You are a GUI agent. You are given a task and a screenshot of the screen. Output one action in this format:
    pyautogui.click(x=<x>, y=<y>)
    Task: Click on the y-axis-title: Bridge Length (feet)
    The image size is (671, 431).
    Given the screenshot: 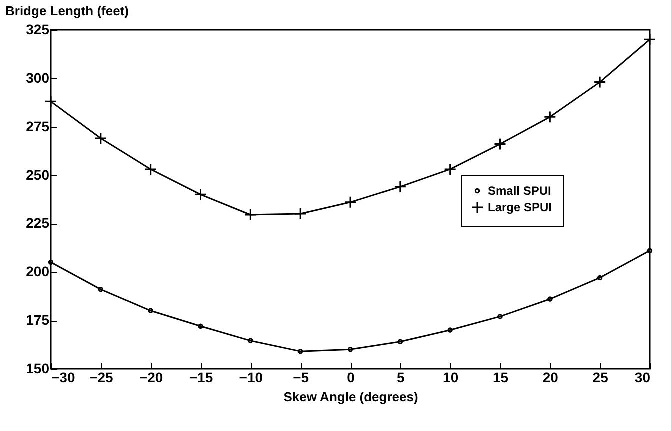 What is the action you would take?
    pyautogui.click(x=67, y=11)
    